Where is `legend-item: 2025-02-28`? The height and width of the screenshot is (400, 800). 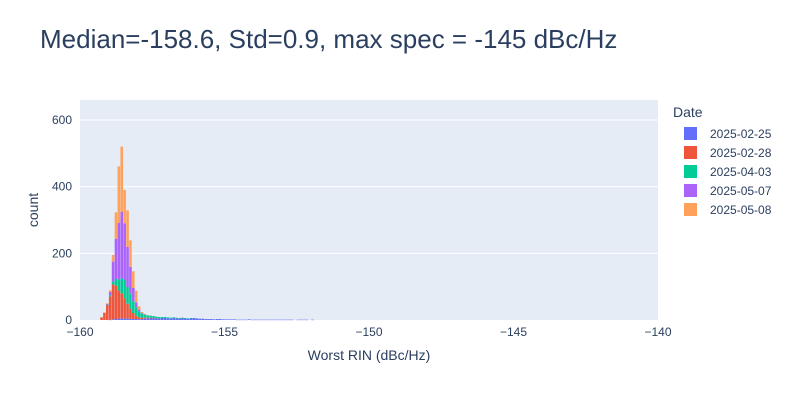
legend-item: 2025-02-28 is located at coordinates (727, 152).